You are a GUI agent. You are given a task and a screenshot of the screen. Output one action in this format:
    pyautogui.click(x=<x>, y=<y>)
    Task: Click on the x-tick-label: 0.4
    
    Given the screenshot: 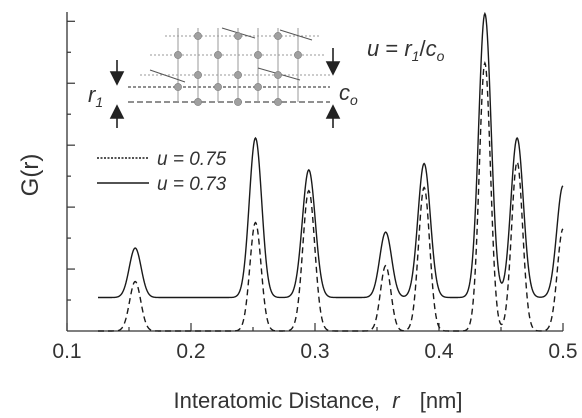 What is the action you would take?
    pyautogui.click(x=439, y=351)
    